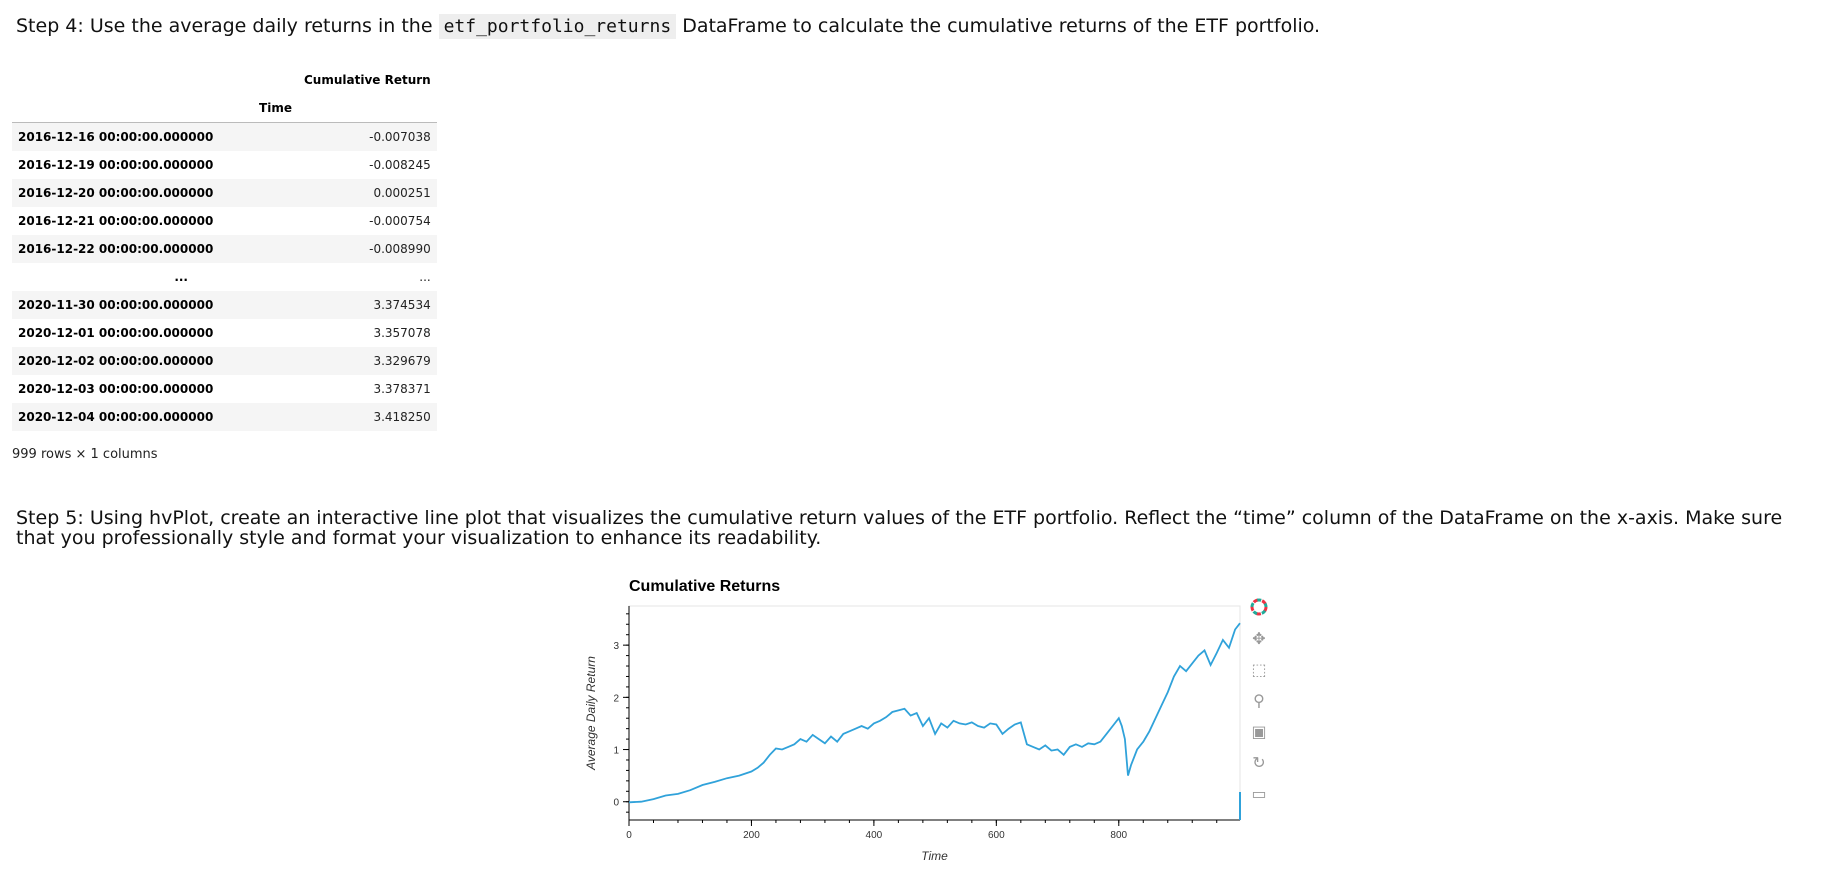 Image resolution: width=1834 pixels, height=870 pixels. I want to click on table-index-name-row: Time, so click(224, 108).